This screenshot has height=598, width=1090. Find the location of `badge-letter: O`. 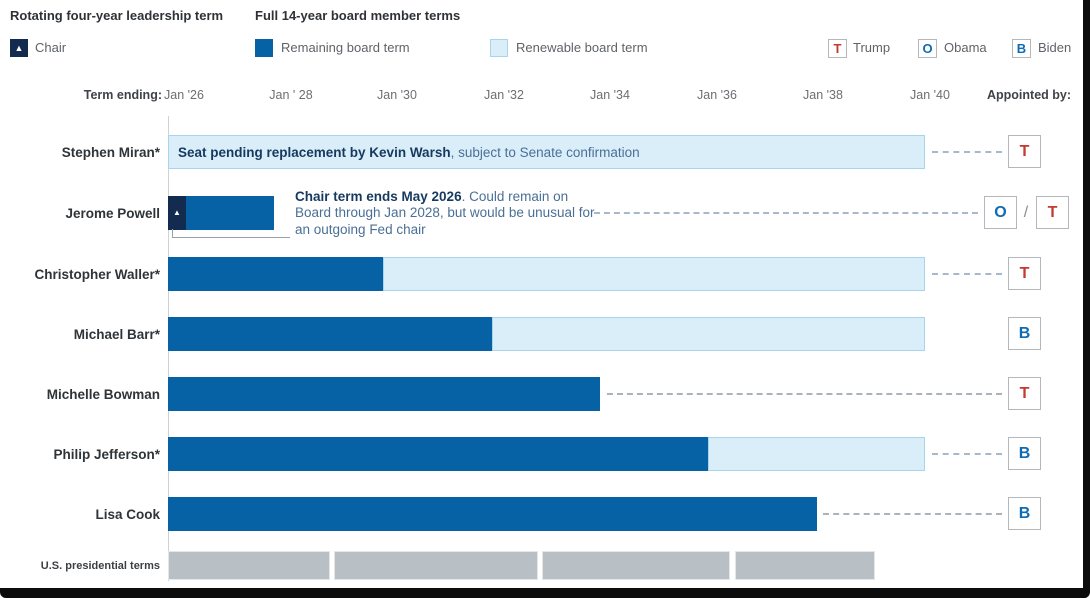

badge-letter: O is located at coordinates (1000, 212).